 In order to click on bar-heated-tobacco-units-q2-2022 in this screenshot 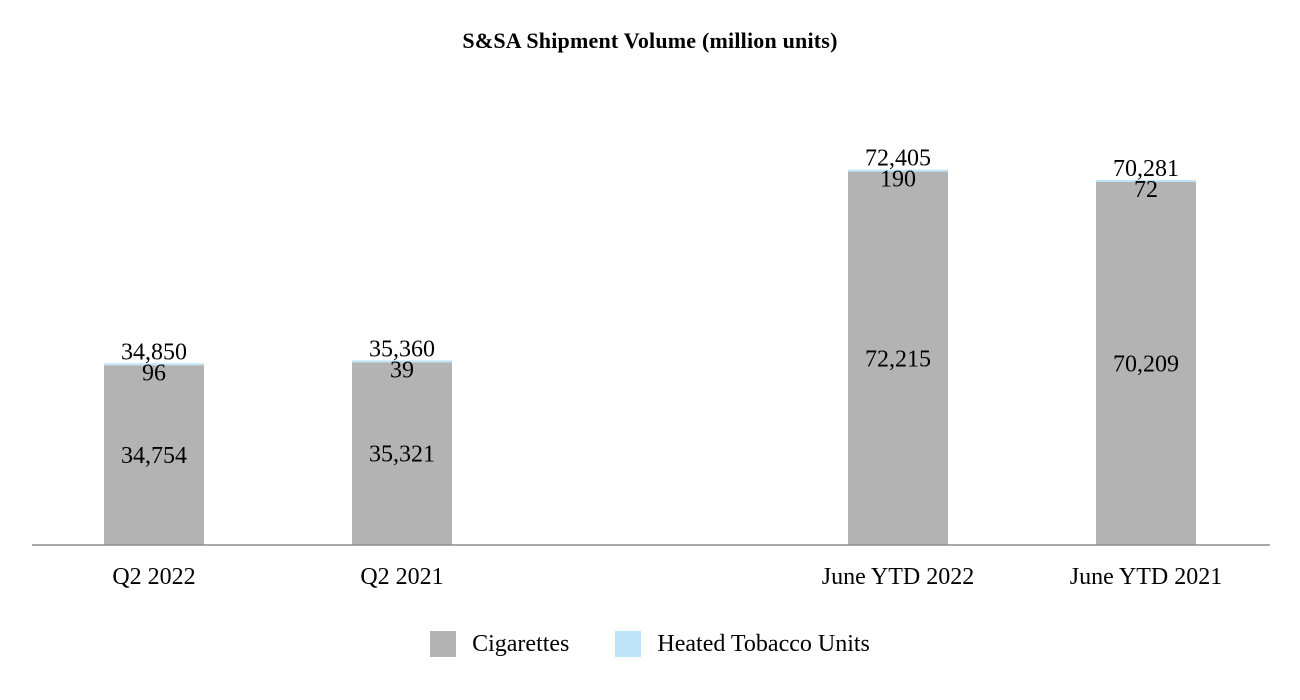, I will do `click(154, 364)`.